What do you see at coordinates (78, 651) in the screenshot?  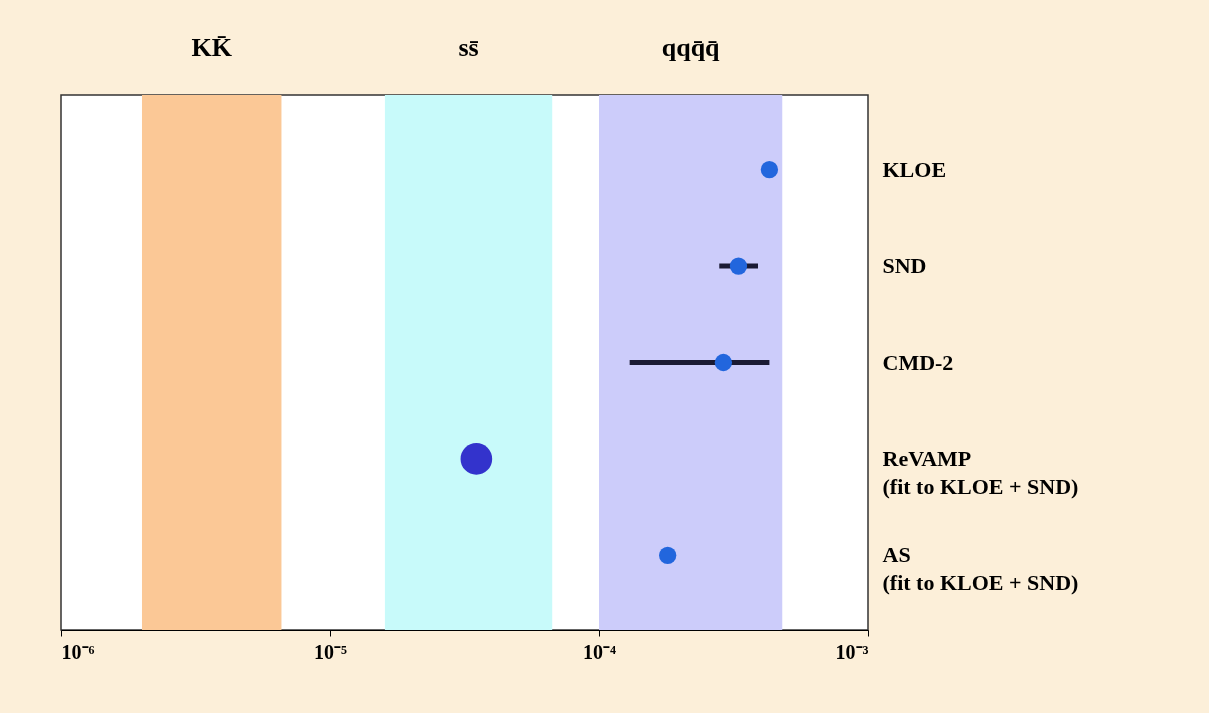 I see `x-tick-label: 10⁻⁶` at bounding box center [78, 651].